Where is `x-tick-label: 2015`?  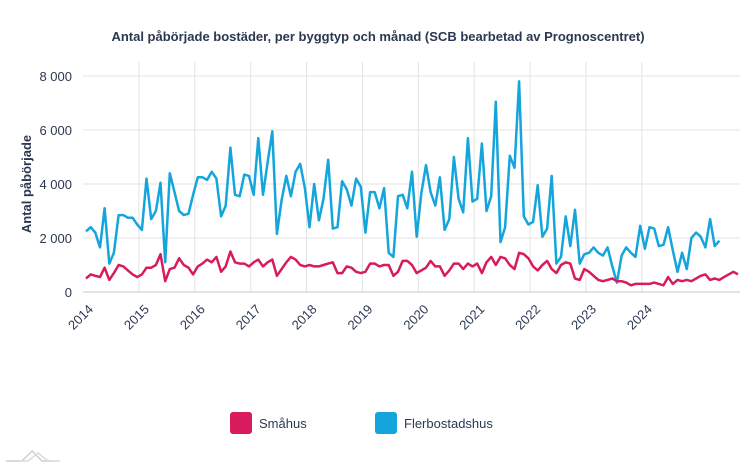
x-tick-label: 2015 is located at coordinates (136, 317).